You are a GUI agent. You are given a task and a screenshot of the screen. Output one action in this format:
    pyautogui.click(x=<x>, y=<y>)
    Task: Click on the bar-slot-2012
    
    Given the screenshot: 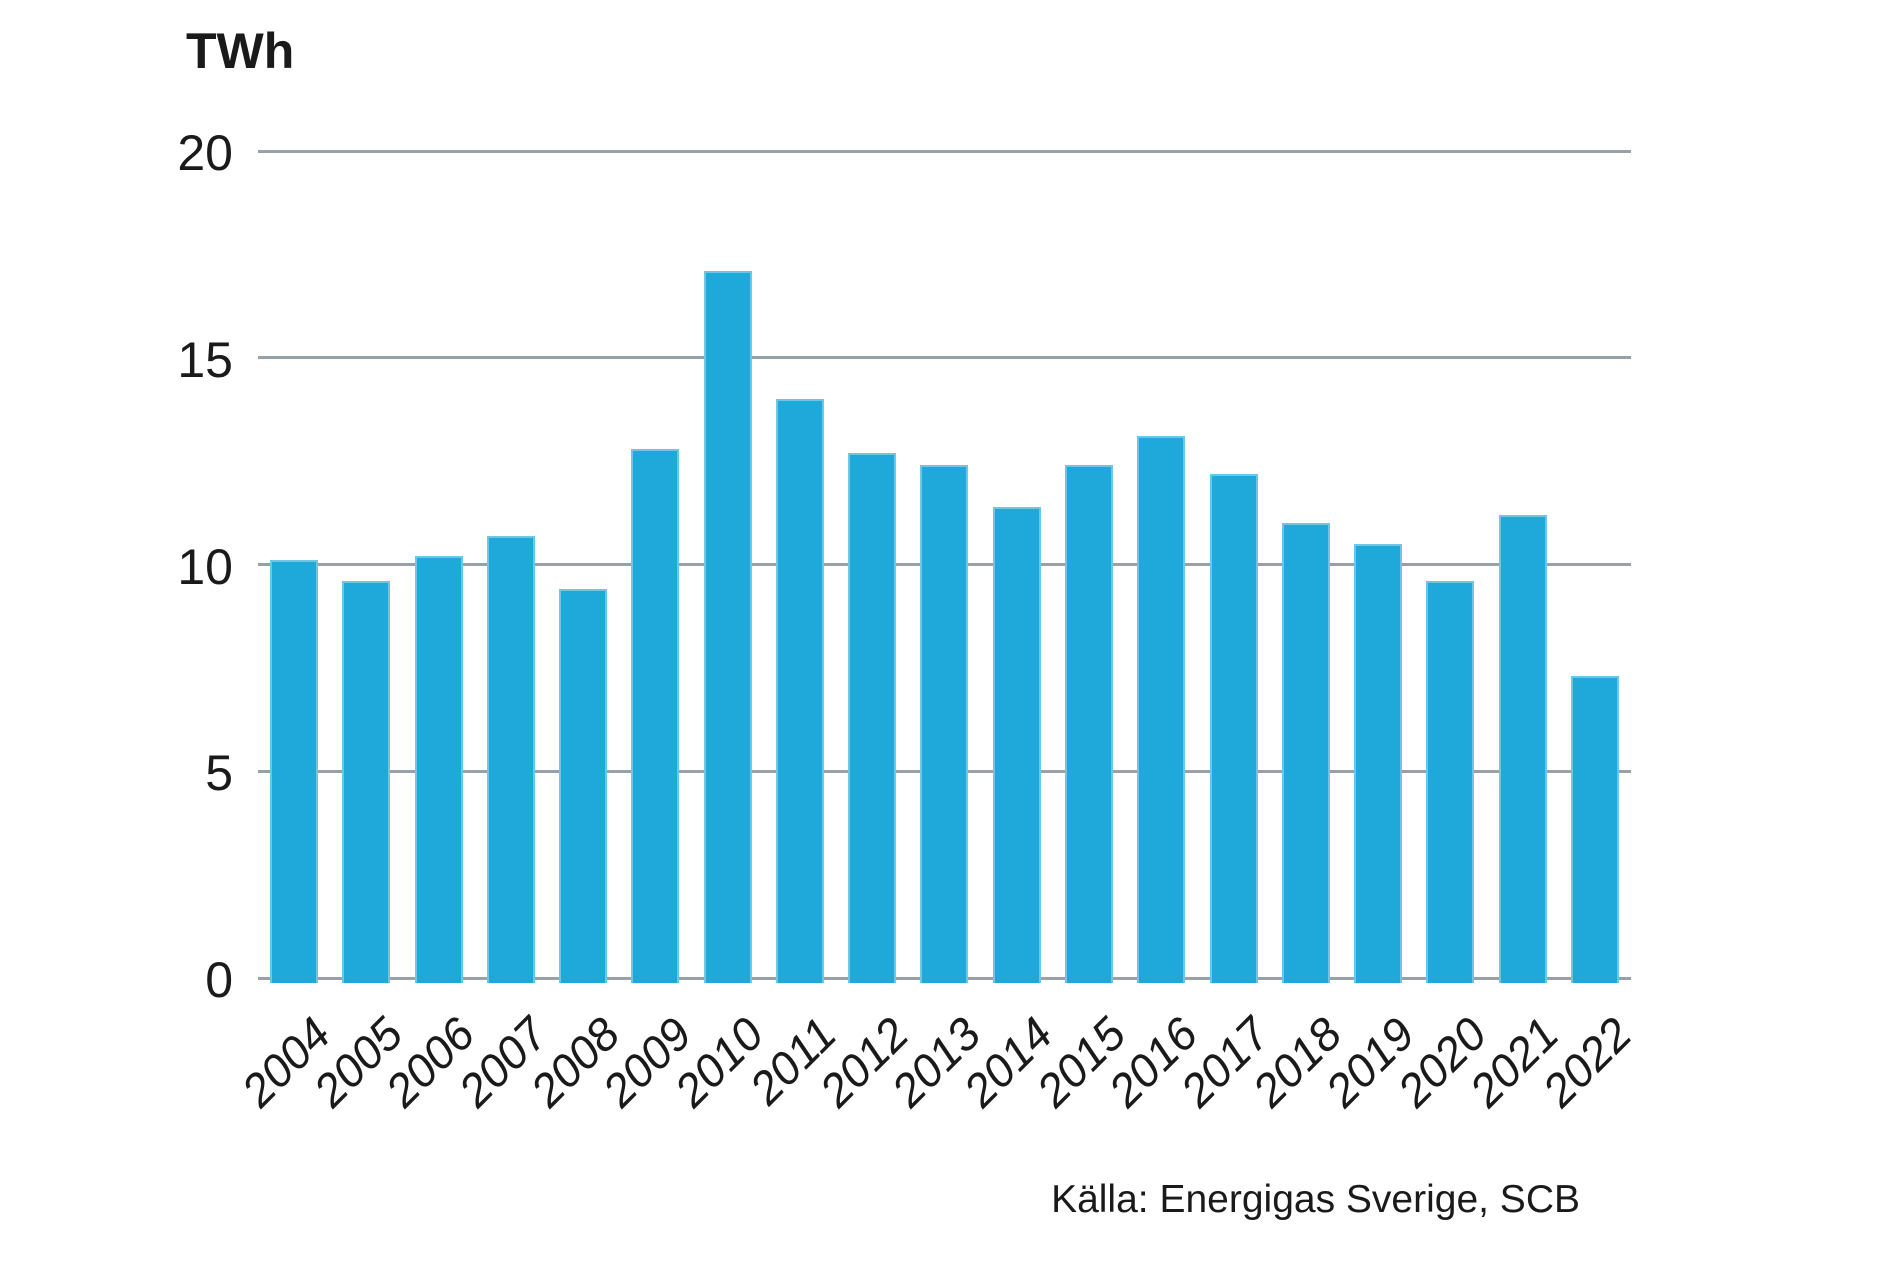 What is the action you would take?
    pyautogui.click(x=872, y=567)
    